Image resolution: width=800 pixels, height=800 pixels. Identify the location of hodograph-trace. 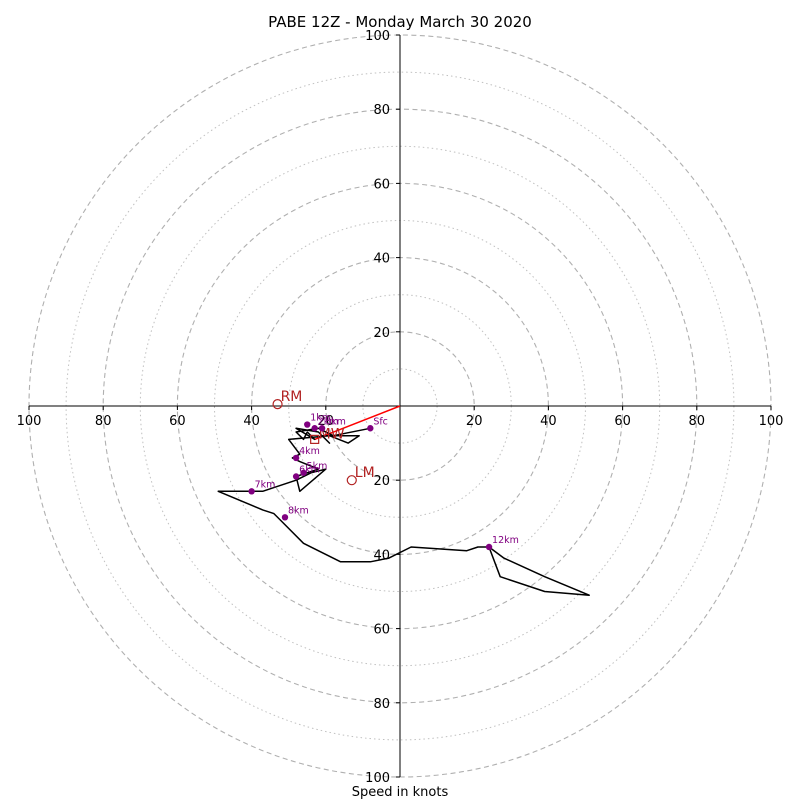
(403, 500).